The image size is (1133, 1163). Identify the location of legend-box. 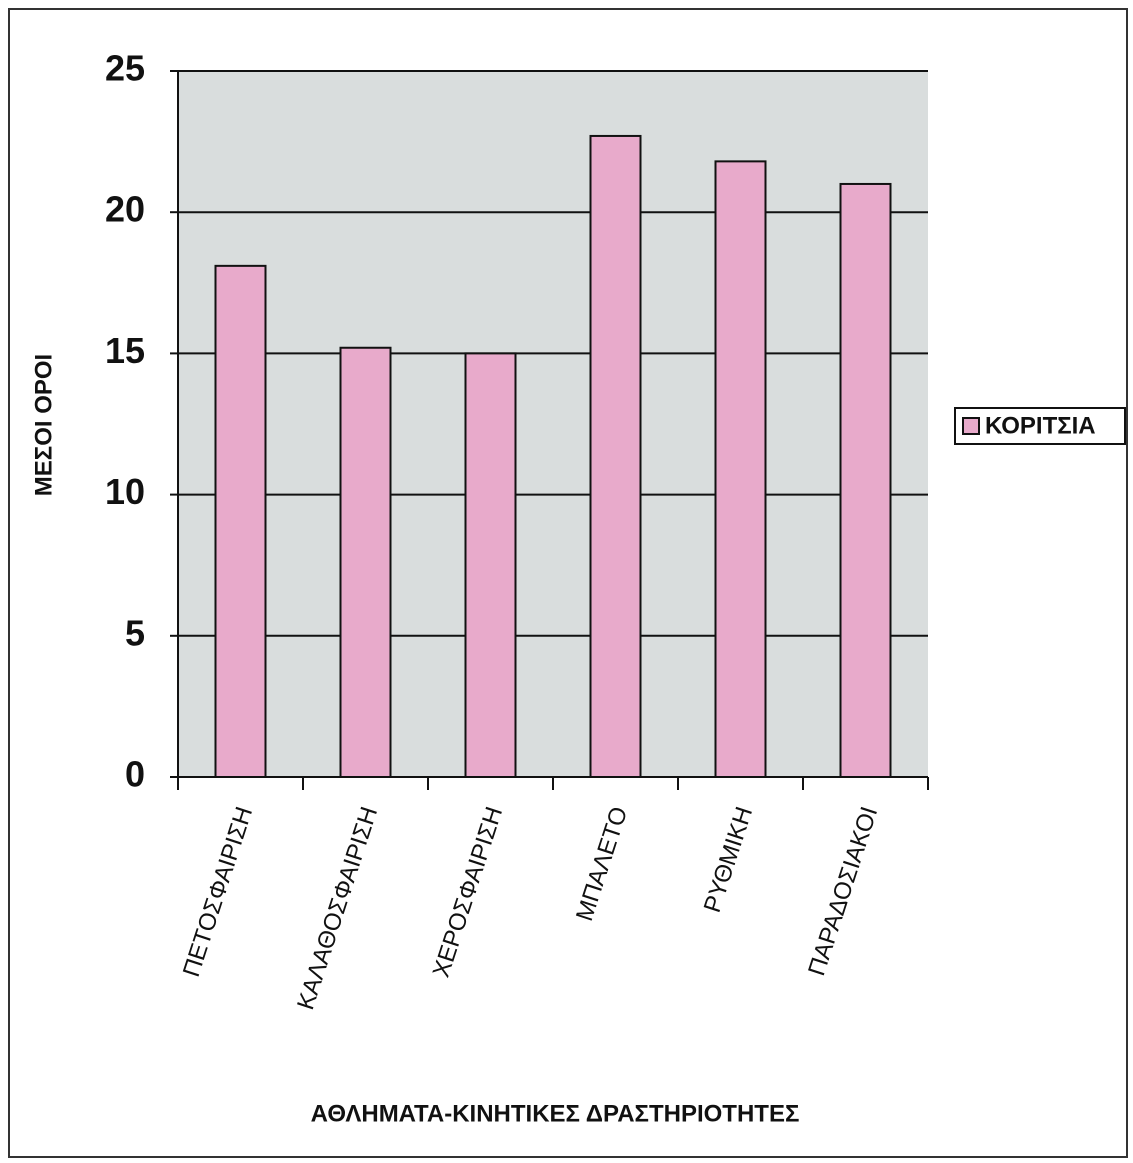
(1040, 426).